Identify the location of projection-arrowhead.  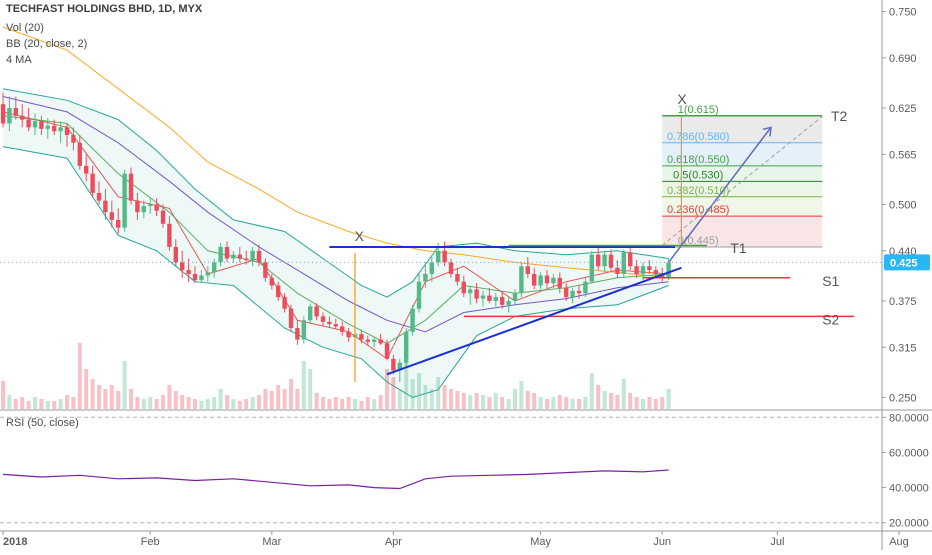
(767, 131).